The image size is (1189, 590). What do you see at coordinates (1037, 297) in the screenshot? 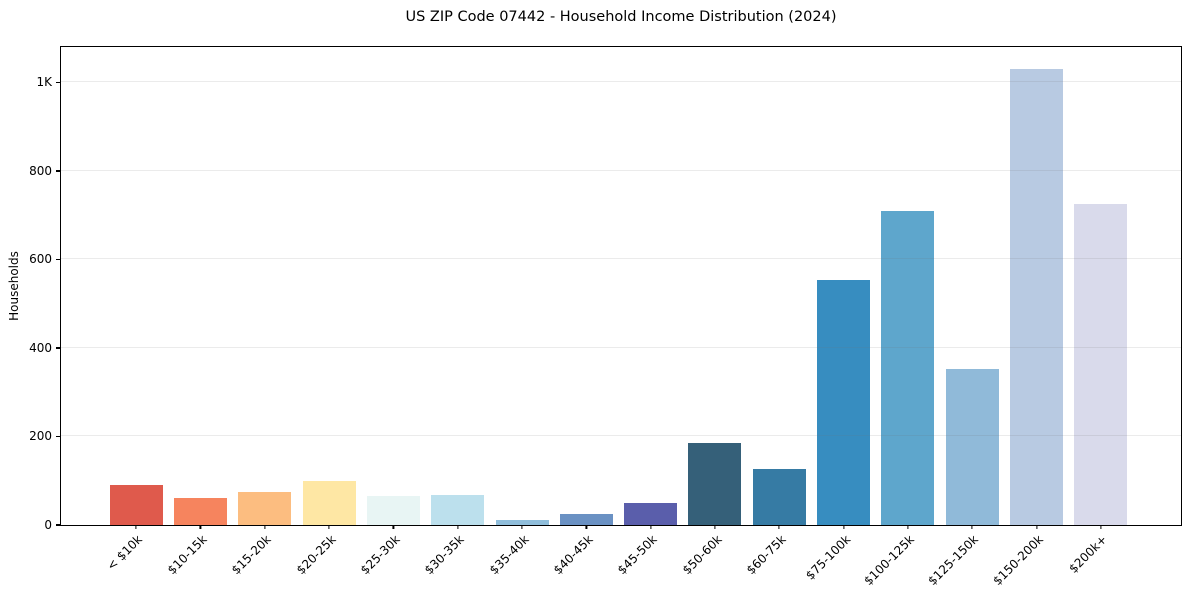
I see `bar-$150-200k` at bounding box center [1037, 297].